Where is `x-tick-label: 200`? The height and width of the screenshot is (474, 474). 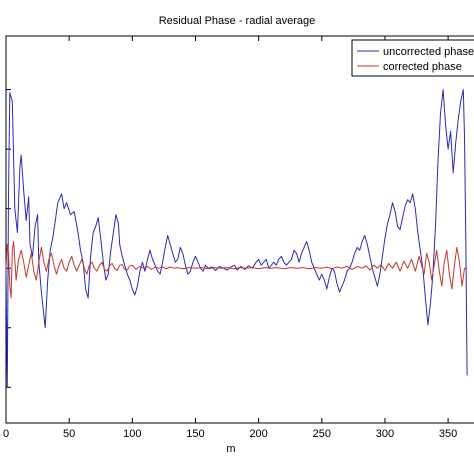 x-tick-label: 200 is located at coordinates (258, 434).